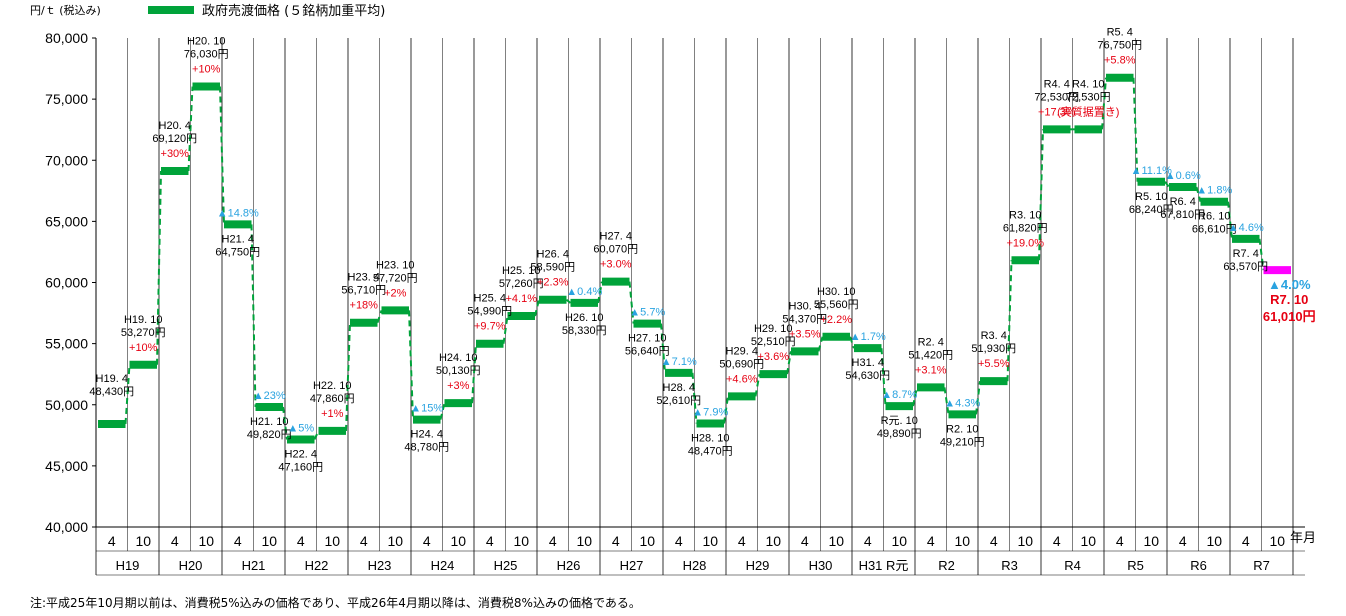  Describe the element at coordinates (175, 154) in the screenshot. I see `change-label: +30%` at that location.